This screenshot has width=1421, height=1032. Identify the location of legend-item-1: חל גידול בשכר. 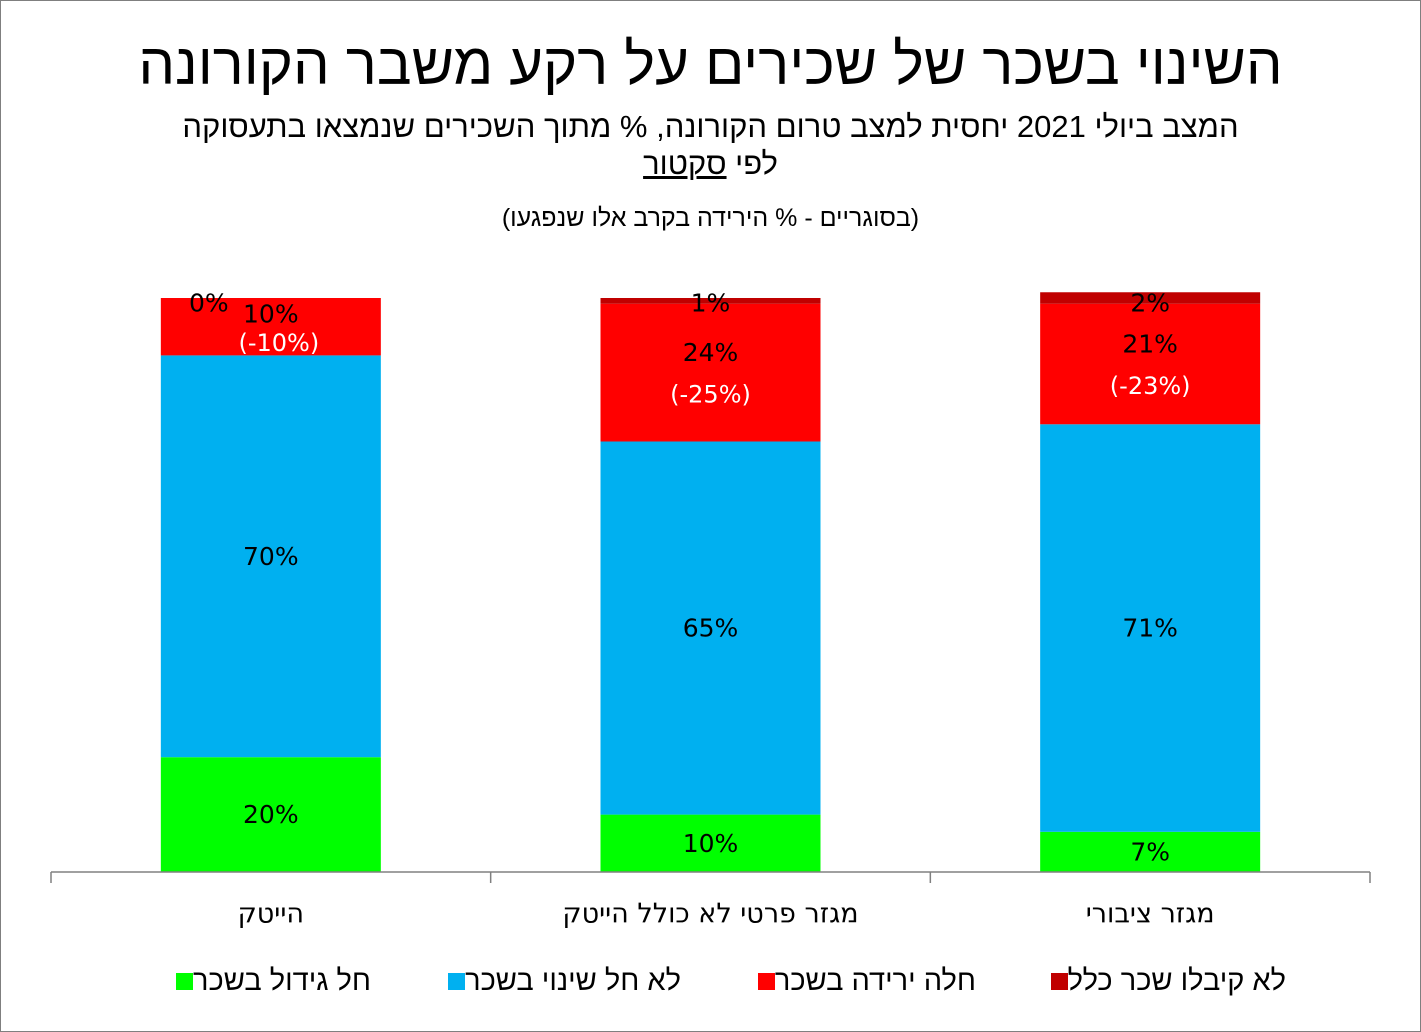
(278, 981).